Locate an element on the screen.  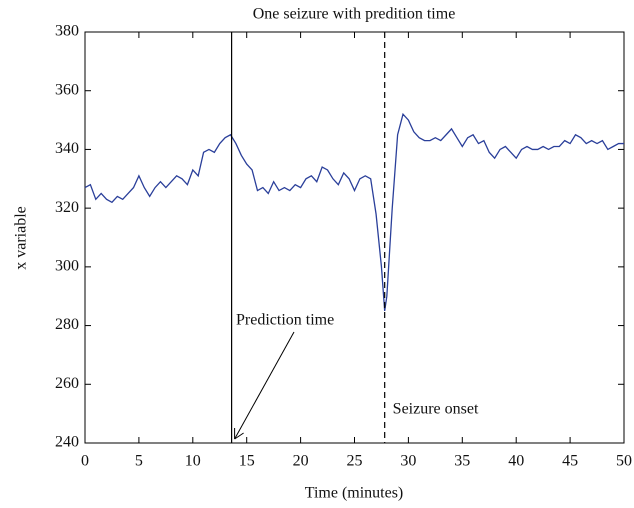
x-tick-label: 45 is located at coordinates (570, 461).